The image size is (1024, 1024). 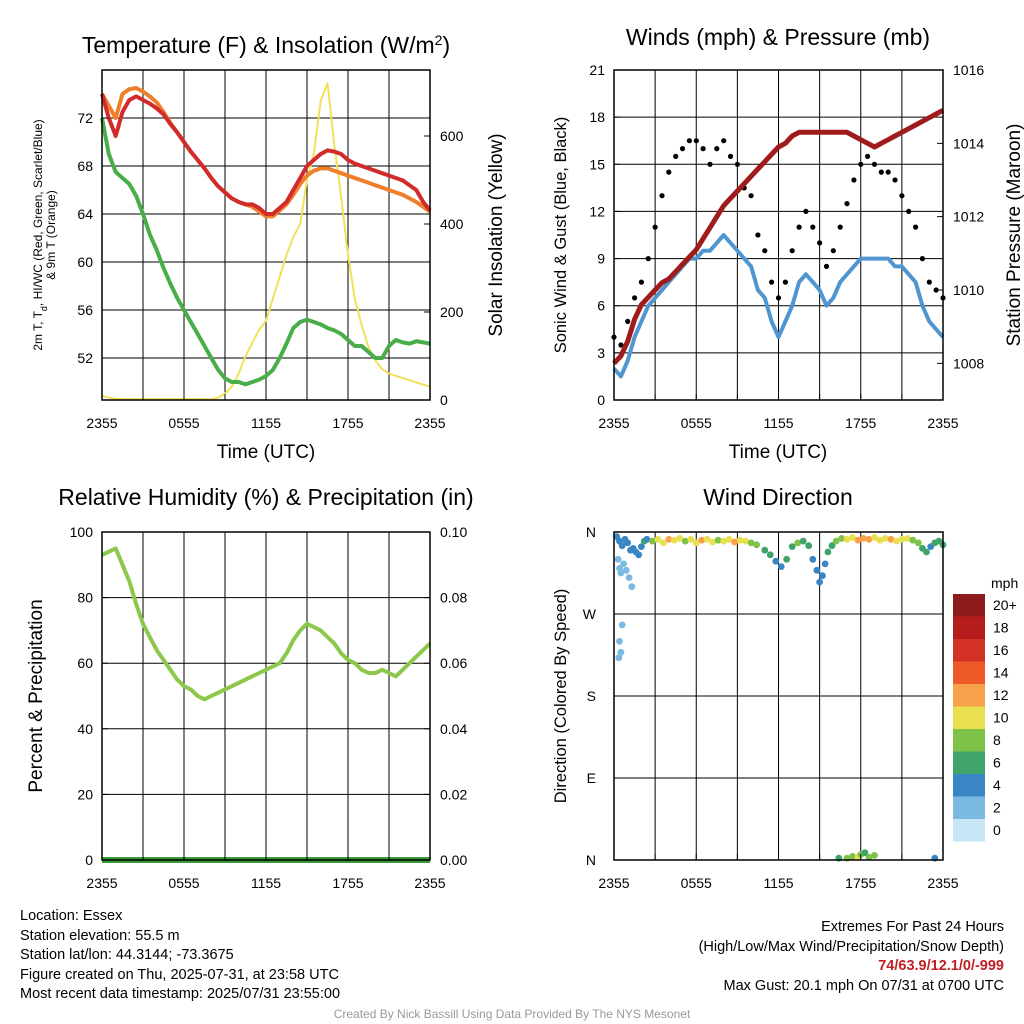 What do you see at coordinates (453, 860) in the screenshot?
I see `y2-tick-label: 0.00` at bounding box center [453, 860].